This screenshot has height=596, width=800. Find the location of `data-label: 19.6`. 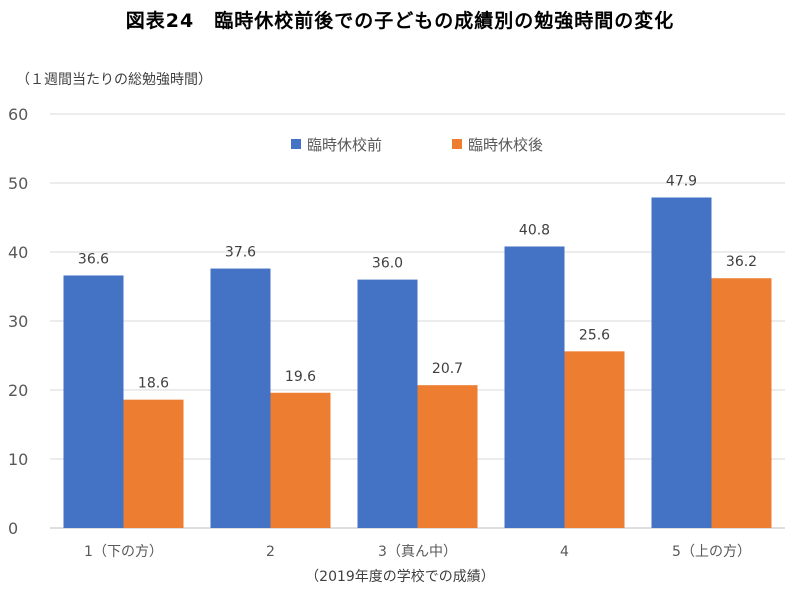

data-label: 19.6 is located at coordinates (300, 377).